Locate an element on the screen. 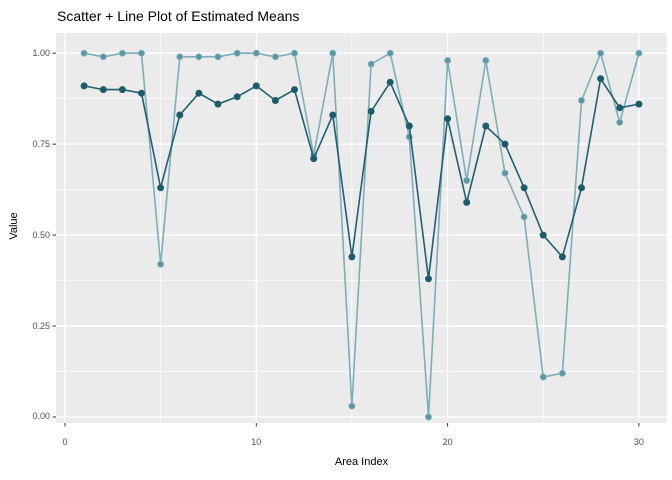 This screenshot has height=480, width=672. x-tick-label: 10 is located at coordinates (256, 442).